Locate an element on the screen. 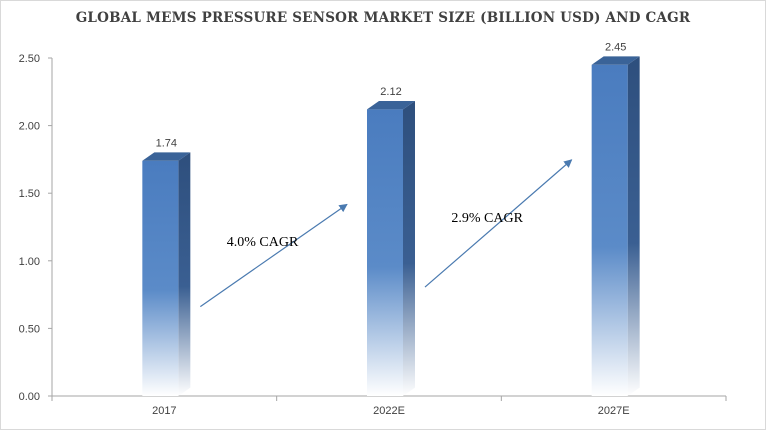 The height and width of the screenshot is (430, 766). y-tick-label: 2.50 is located at coordinates (29, 59).